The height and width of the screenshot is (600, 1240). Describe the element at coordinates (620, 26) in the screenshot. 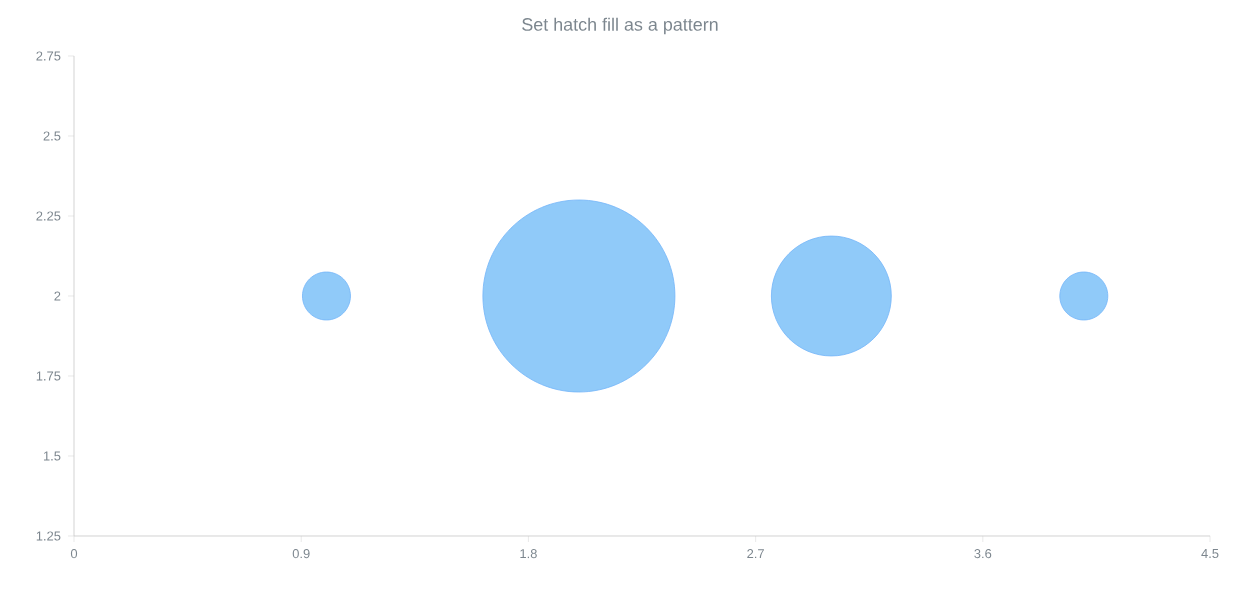

I see `chart-title: Set hatch fill as a pattern` at that location.